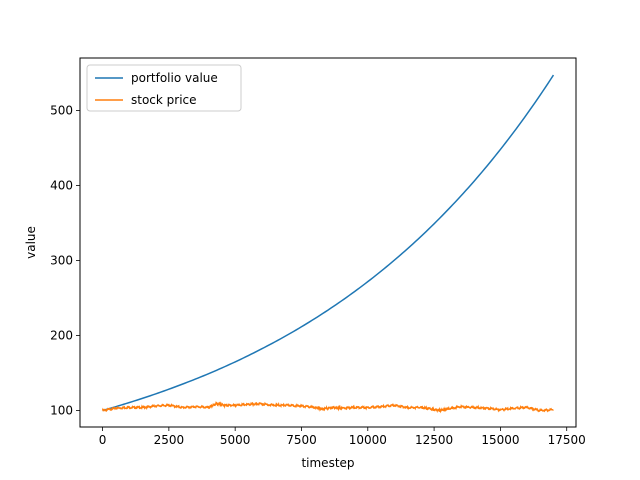 The image size is (640, 480). What do you see at coordinates (164, 100) in the screenshot?
I see `legend-entry-label: stock price` at bounding box center [164, 100].